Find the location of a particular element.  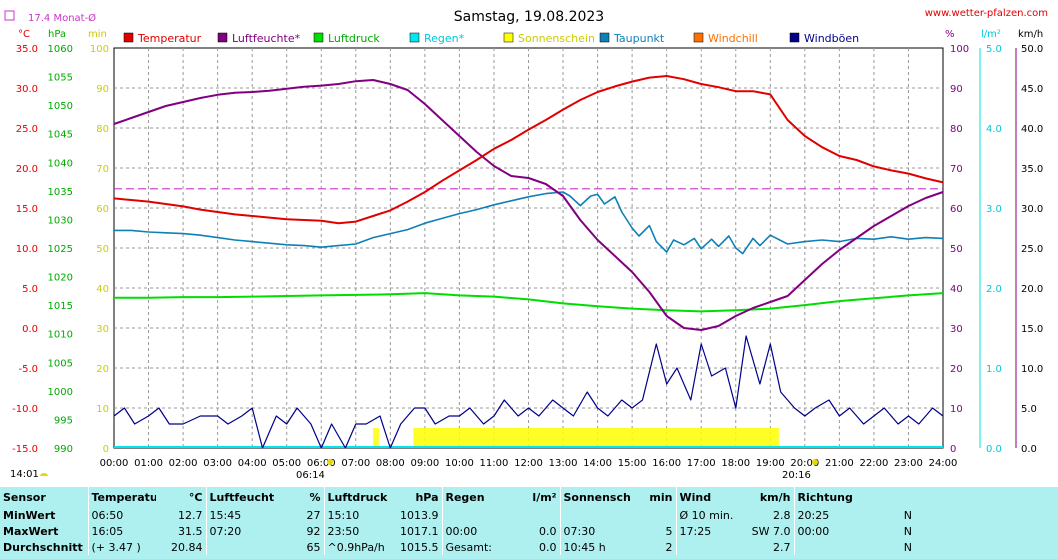

stats-cell: 16:05 is located at coordinates (121, 531).